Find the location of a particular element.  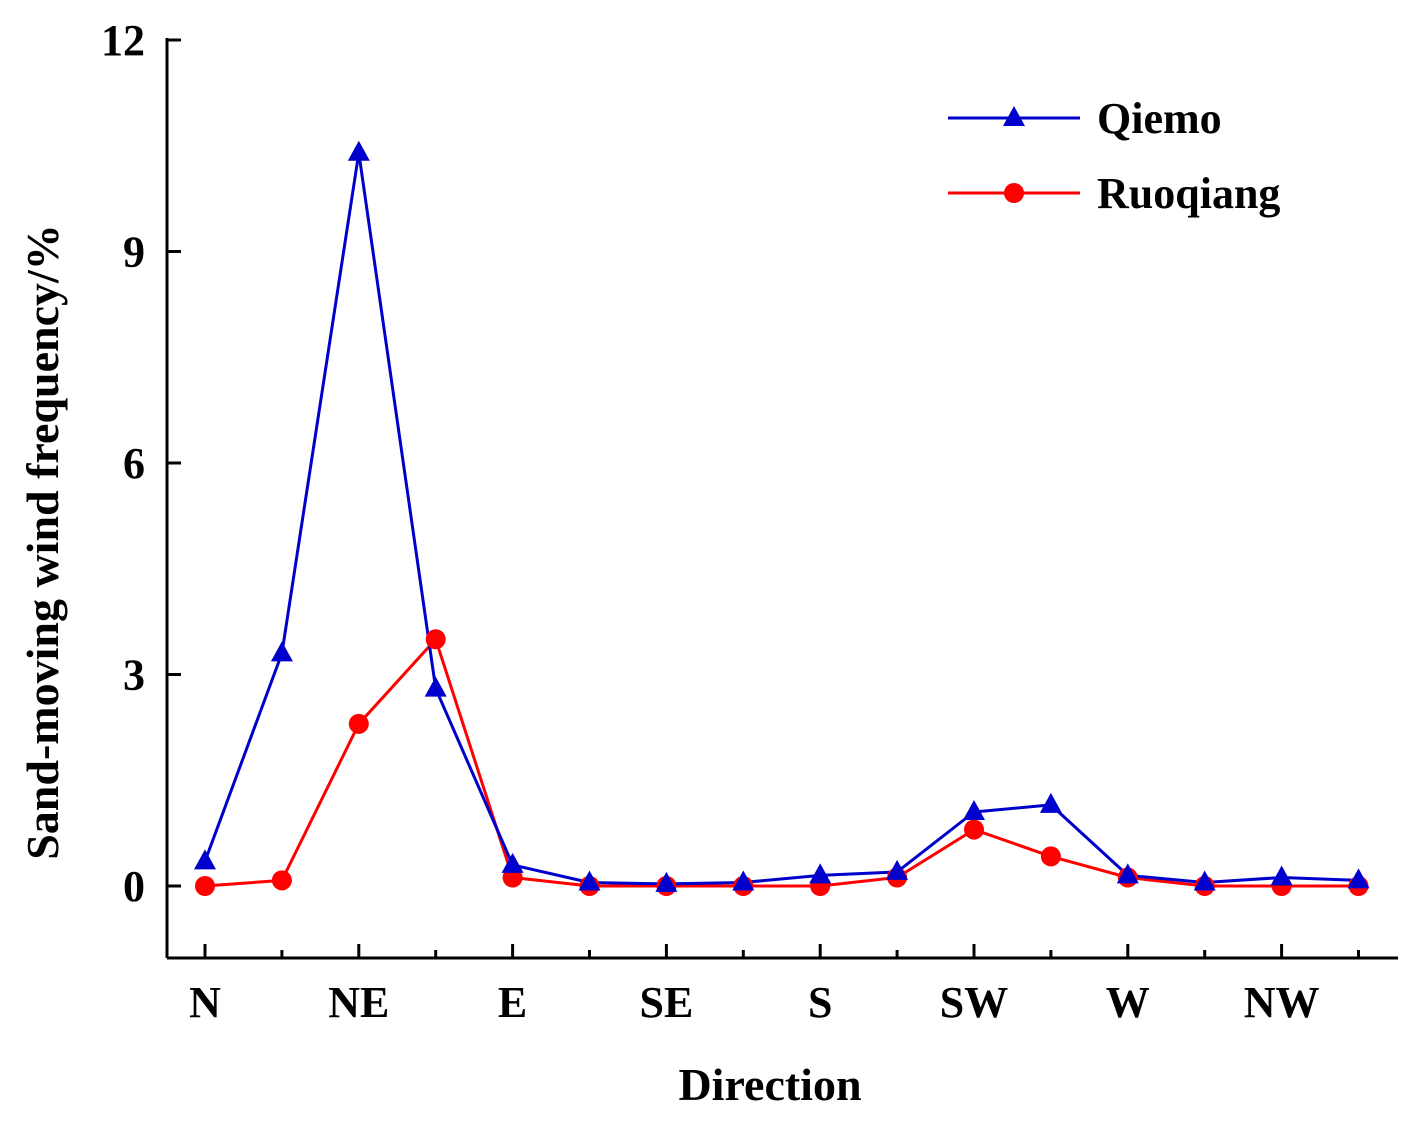

legend: Qiemo Ruoqiang is located at coordinates (1114, 156).